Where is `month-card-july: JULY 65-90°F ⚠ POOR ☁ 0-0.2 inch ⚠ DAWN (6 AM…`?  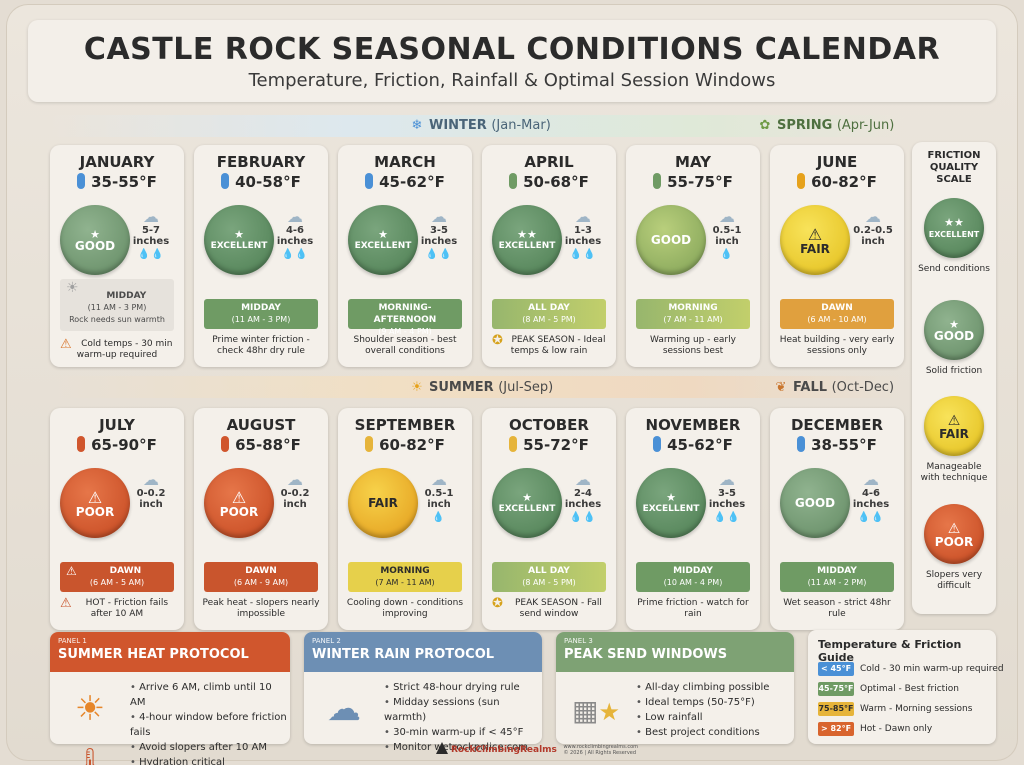 month-card-july: JULY 65-90°F ⚠ POOR ☁ 0-0.2 inch ⚠ DAWN (6 AM… is located at coordinates (117, 519).